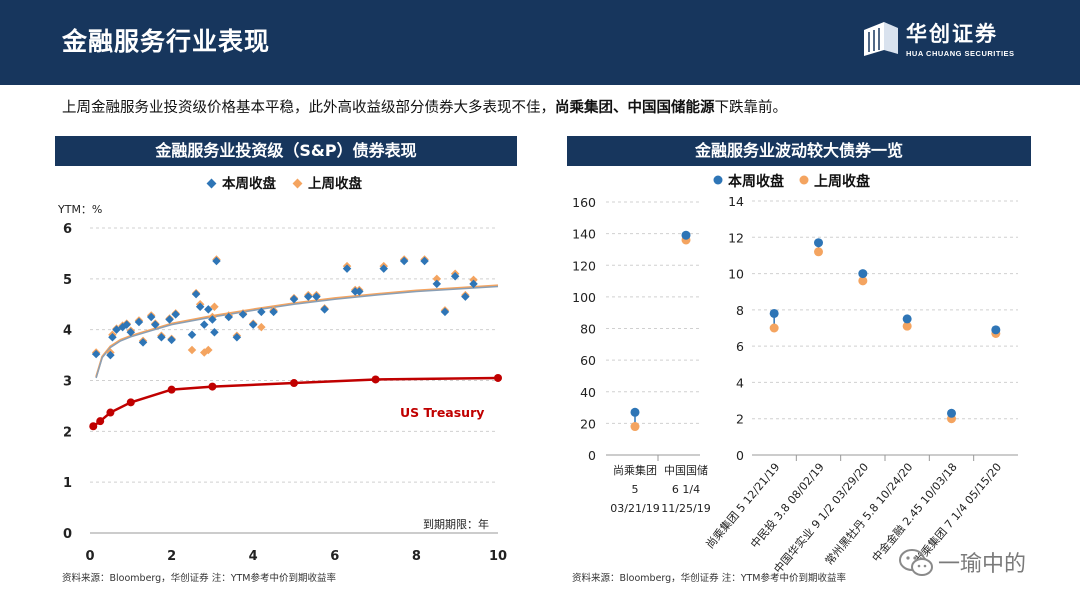 The width and height of the screenshot is (1080, 608). Describe the element at coordinates (916, 562) in the screenshot. I see `wechat-icon` at that location.